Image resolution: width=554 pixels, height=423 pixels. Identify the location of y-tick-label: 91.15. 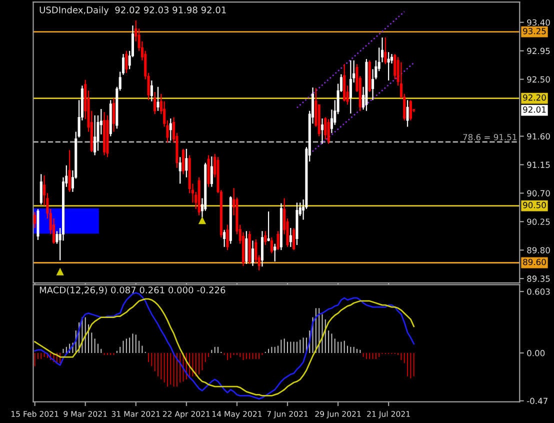
(538, 165).